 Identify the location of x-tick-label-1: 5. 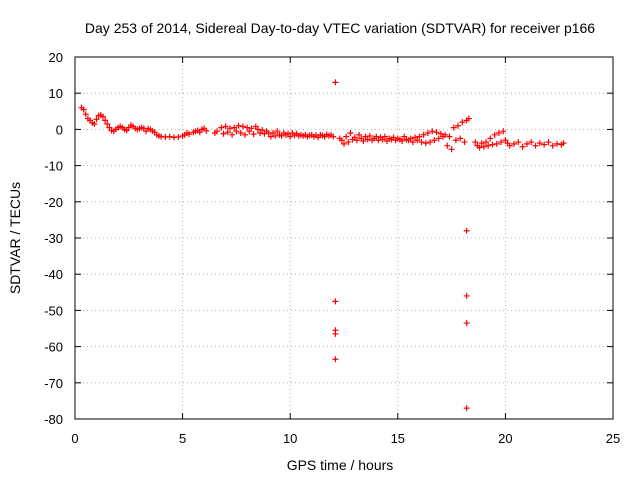
(182, 438).